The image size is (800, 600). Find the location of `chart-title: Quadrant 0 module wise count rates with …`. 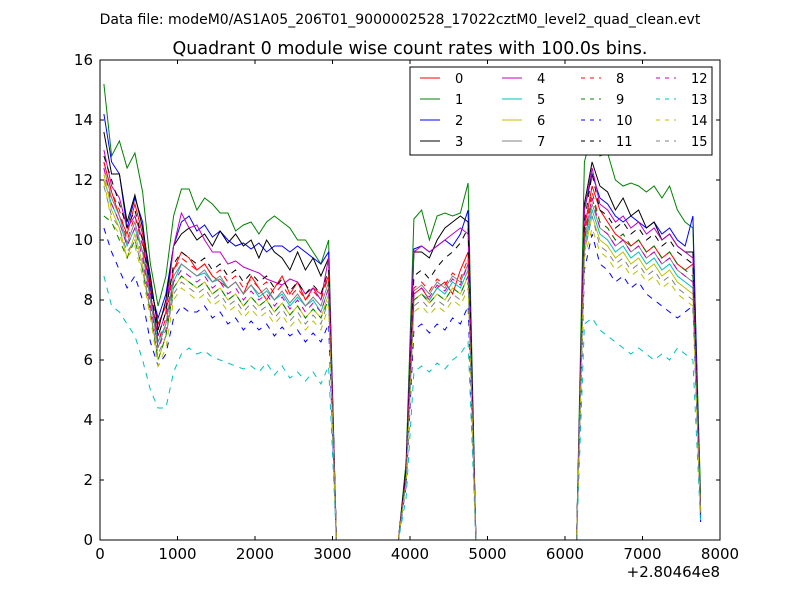

chart-title: Quadrant 0 module wise count rates with … is located at coordinates (410, 49).